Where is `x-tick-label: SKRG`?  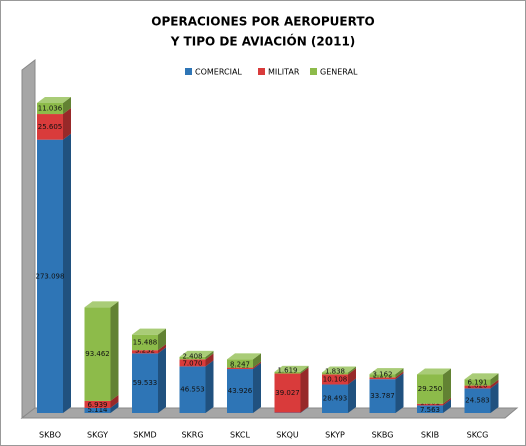
x-tick-label: SKRG is located at coordinates (192, 435).